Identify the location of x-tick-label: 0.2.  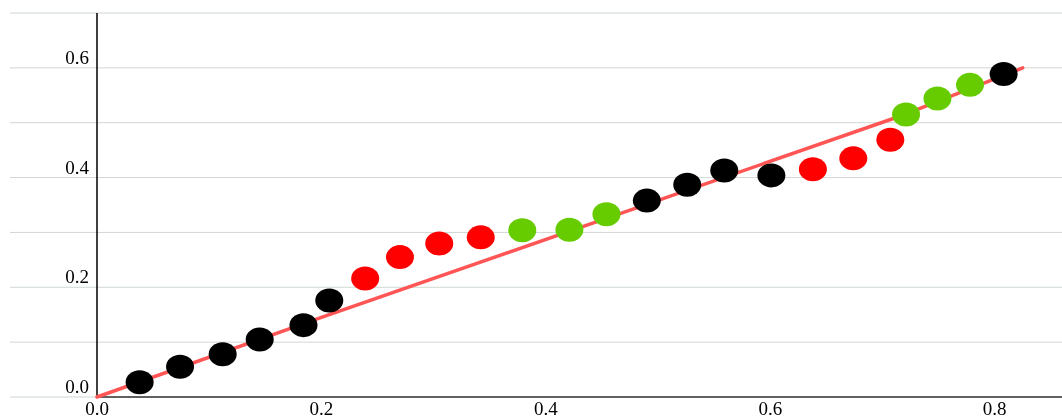
(321, 407).